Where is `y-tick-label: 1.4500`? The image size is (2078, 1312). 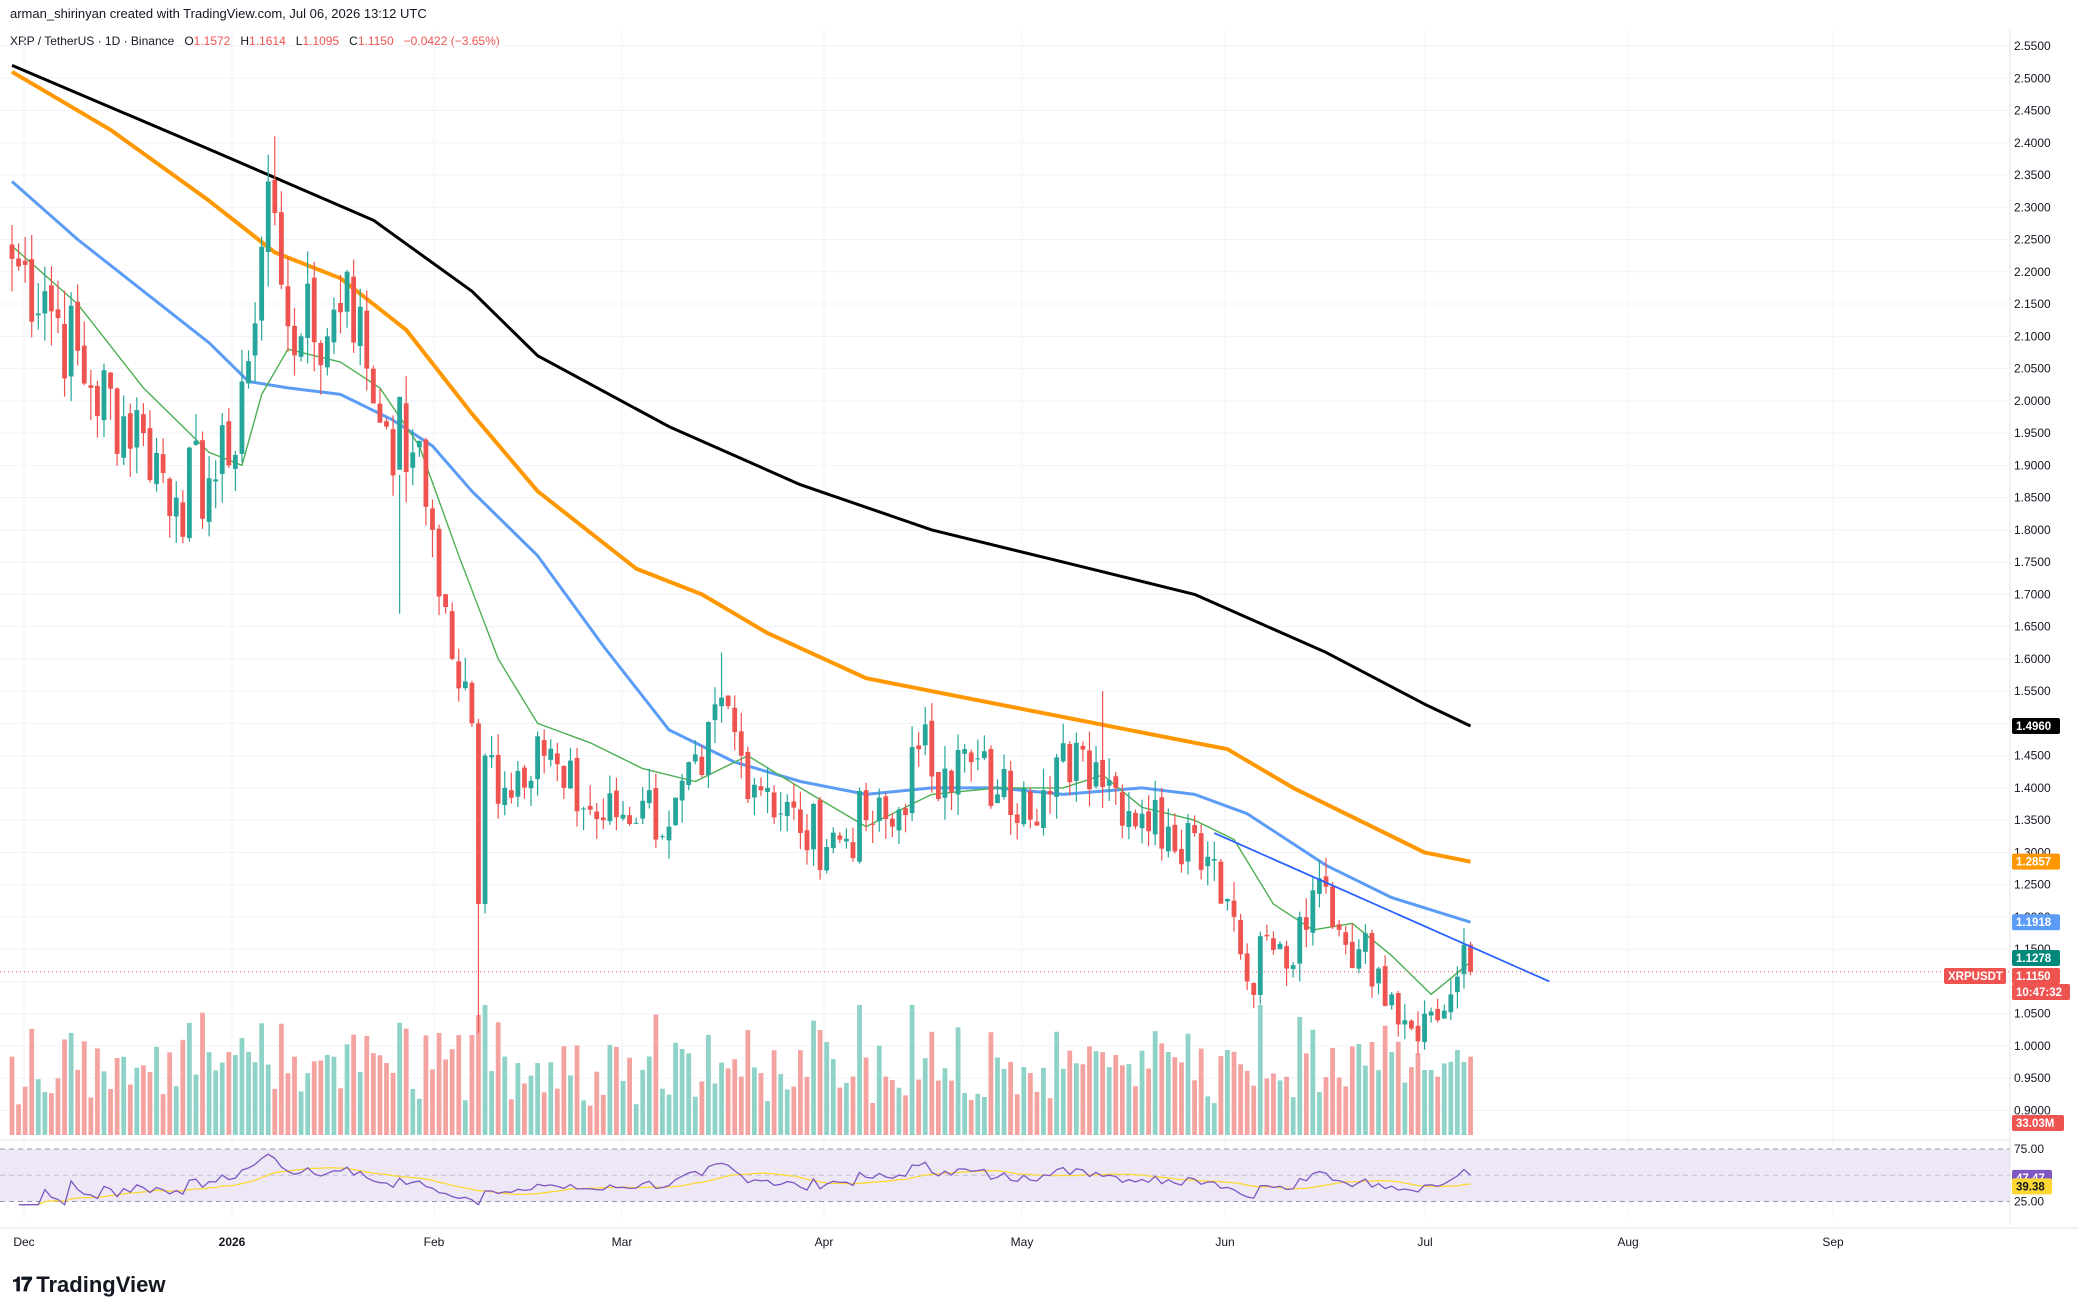
y-tick-label: 1.4500 is located at coordinates (2032, 756).